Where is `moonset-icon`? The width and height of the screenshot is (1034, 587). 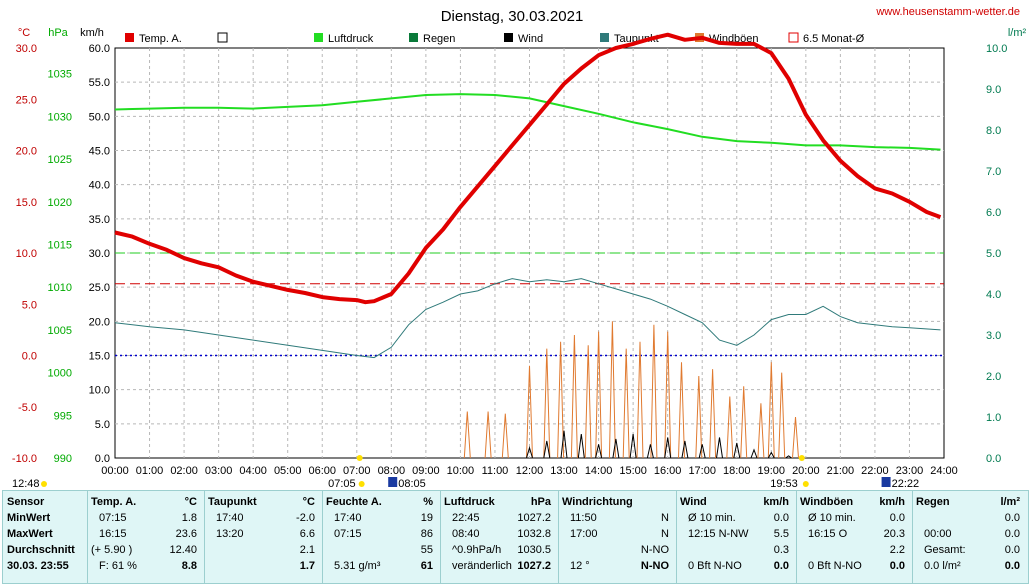 moonset-icon is located at coordinates (44, 484).